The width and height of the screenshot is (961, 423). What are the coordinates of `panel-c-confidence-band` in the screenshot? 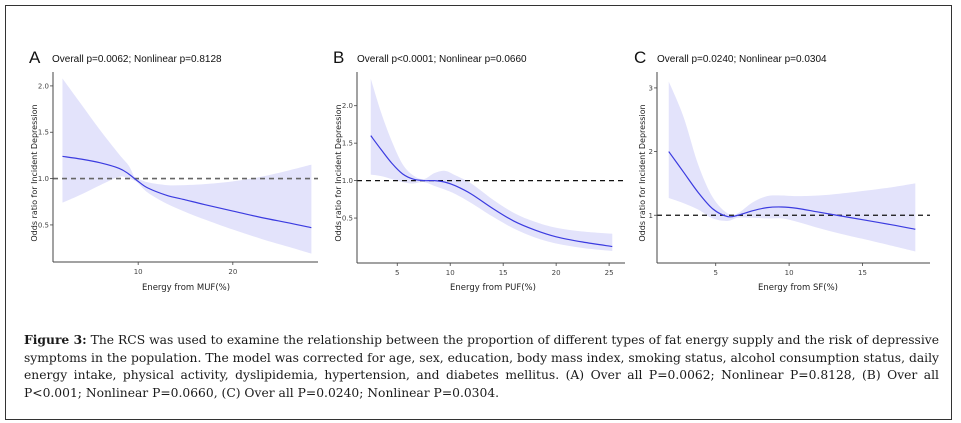 It's located at (792, 166).